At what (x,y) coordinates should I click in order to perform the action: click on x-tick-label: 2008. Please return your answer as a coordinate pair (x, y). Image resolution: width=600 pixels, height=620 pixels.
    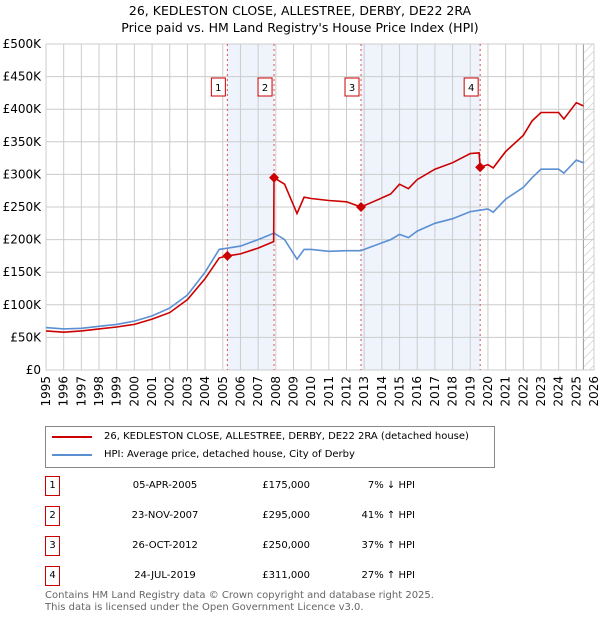
    Looking at the image, I should click on (276, 391).